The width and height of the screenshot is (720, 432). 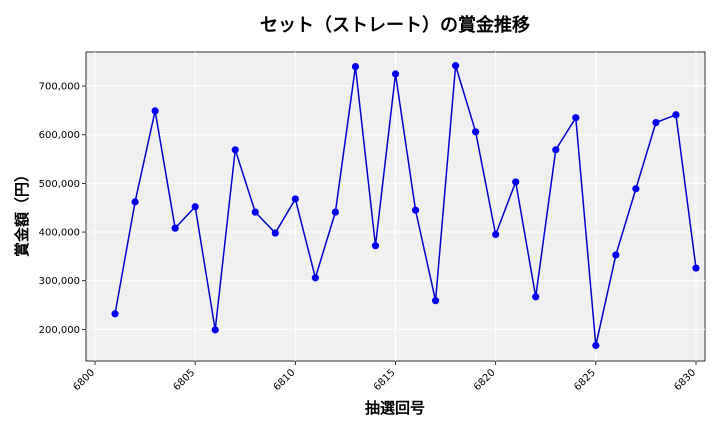 What do you see at coordinates (59, 330) in the screenshot?
I see `y-tick-label: 200,000` at bounding box center [59, 330].